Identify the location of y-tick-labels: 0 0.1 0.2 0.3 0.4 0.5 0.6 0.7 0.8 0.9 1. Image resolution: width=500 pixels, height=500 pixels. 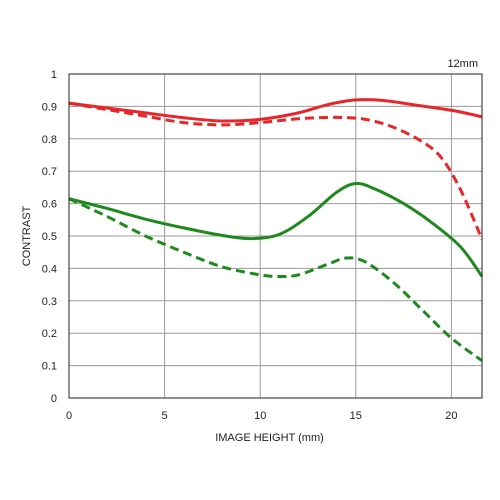
(49, 237).